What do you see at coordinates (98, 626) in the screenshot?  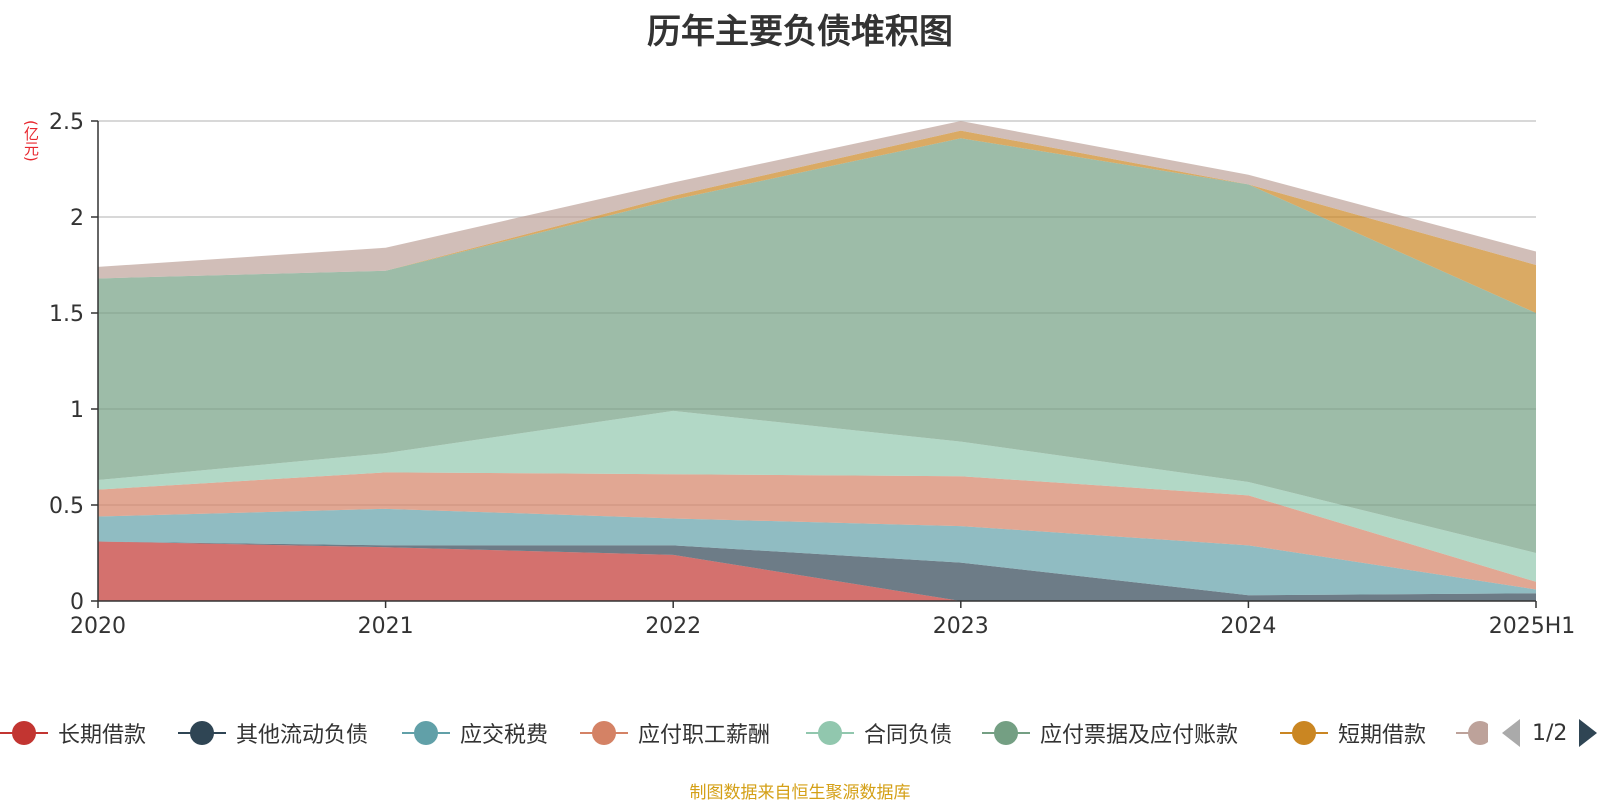 I see `x-tick-label: 2020` at bounding box center [98, 626].